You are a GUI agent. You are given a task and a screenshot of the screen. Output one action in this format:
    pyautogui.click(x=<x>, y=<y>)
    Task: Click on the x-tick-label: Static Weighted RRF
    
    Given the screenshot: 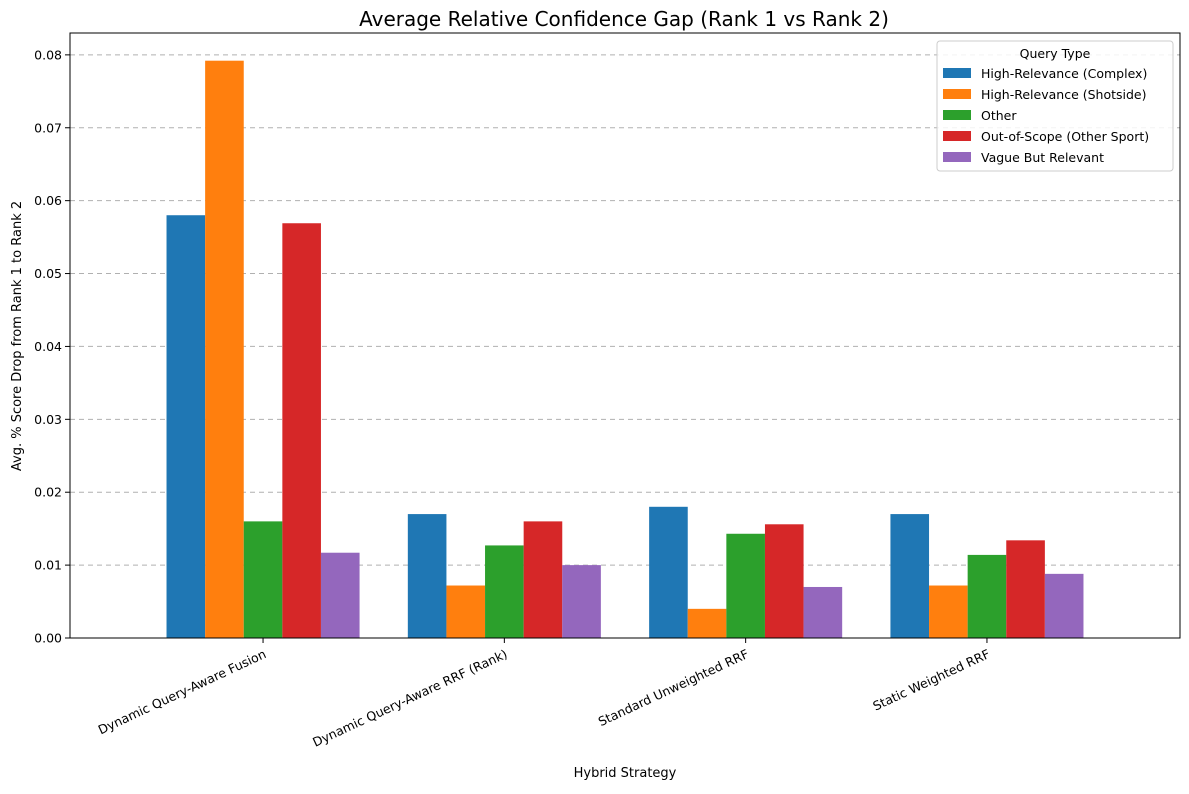 What is the action you would take?
    pyautogui.click(x=931, y=679)
    